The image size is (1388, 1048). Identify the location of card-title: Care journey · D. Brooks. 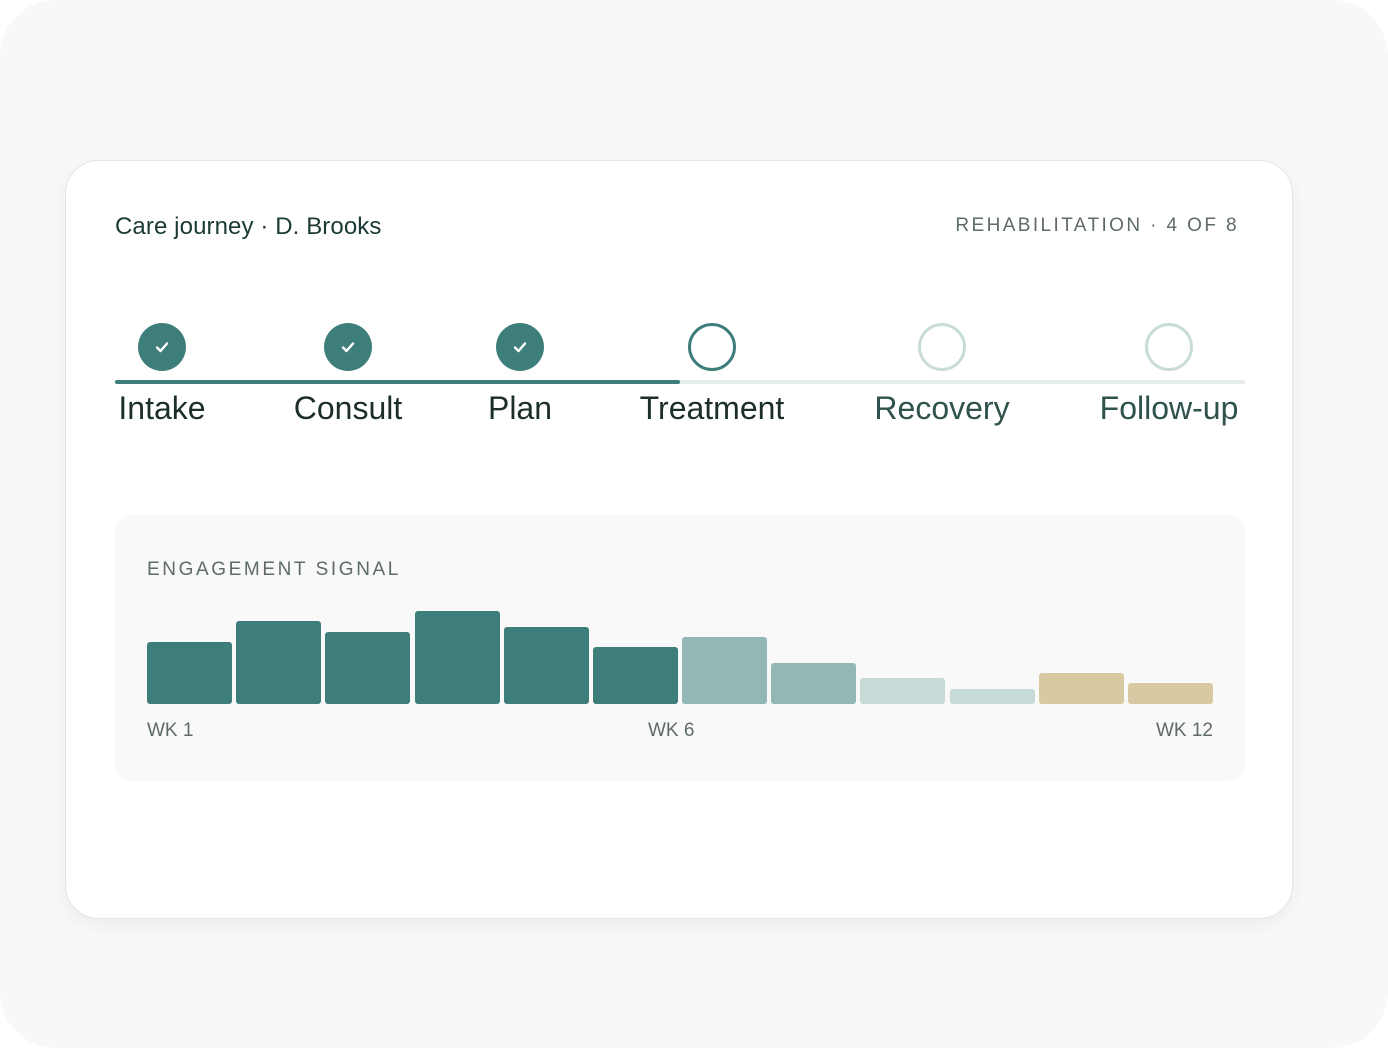
(248, 226).